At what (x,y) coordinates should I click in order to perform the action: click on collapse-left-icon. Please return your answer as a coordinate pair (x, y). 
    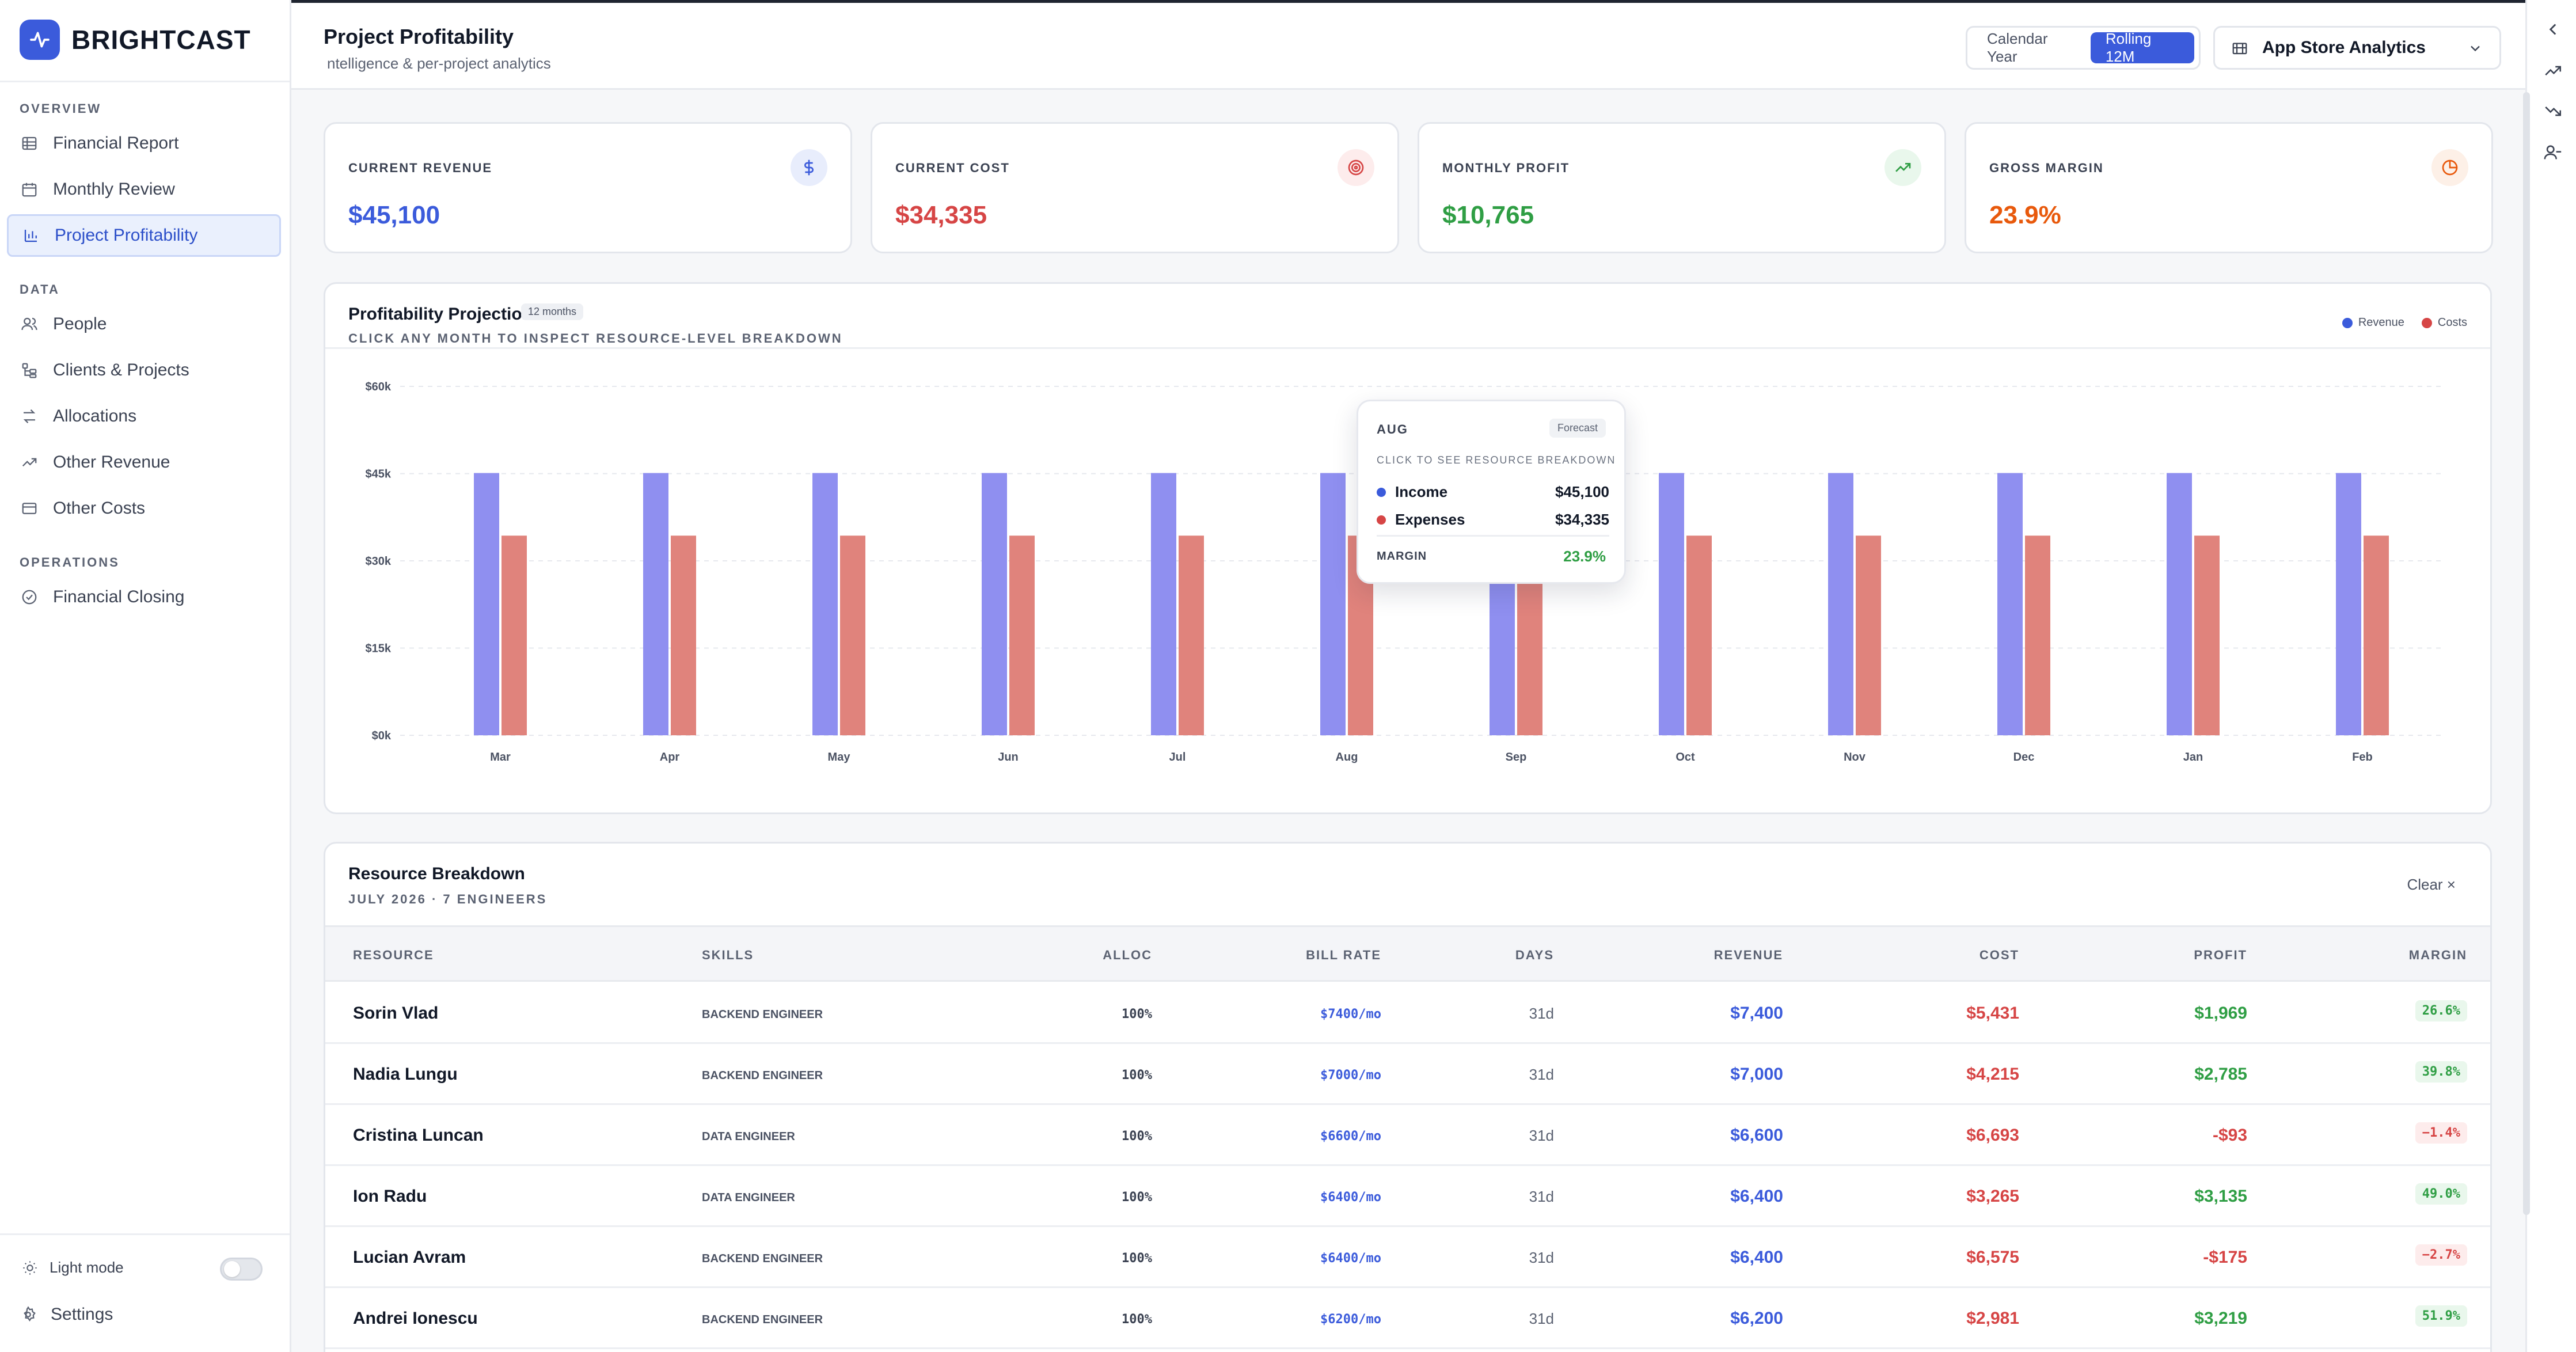
    Looking at the image, I should click on (2553, 30).